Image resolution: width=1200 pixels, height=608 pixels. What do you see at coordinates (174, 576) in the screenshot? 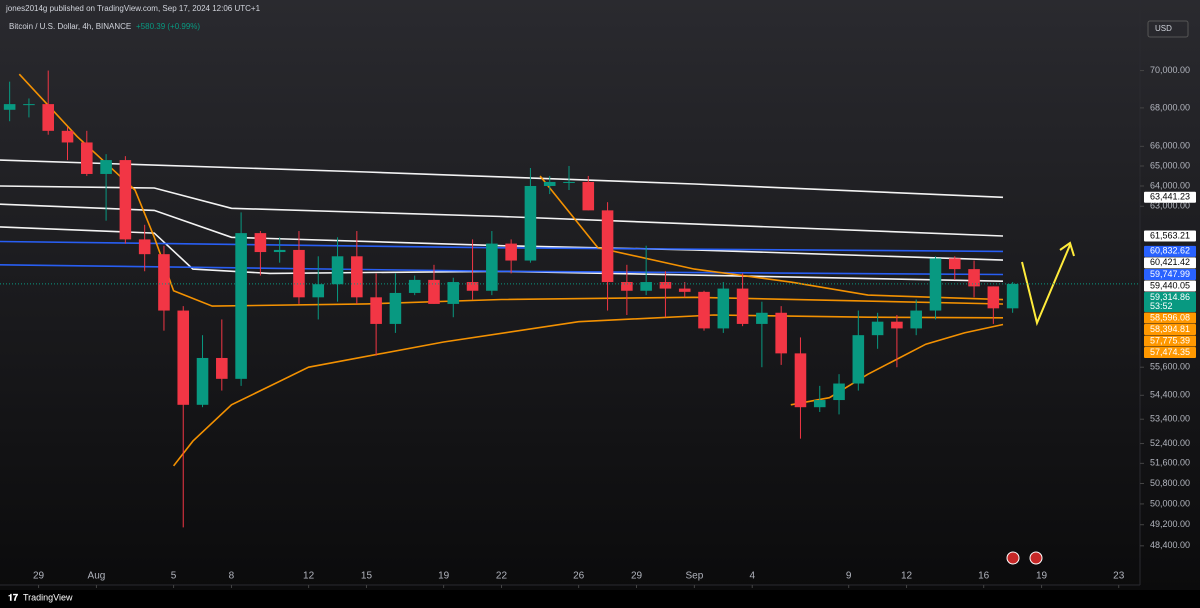
I see `x-tick-label: 5` at bounding box center [174, 576].